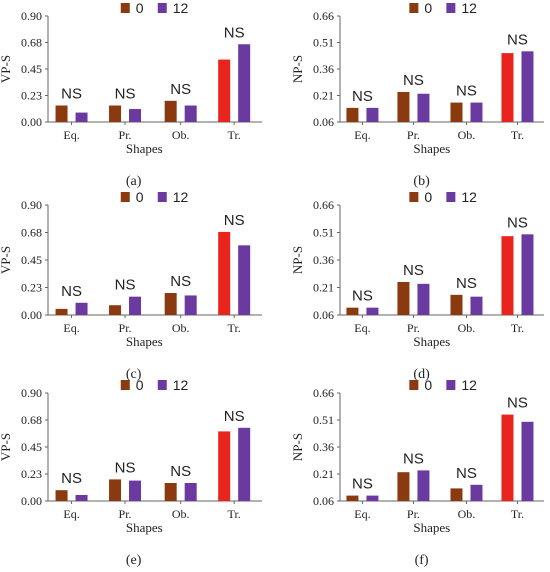  Describe the element at coordinates (421, 374) in the screenshot. I see `panel-caption: (d)` at that location.